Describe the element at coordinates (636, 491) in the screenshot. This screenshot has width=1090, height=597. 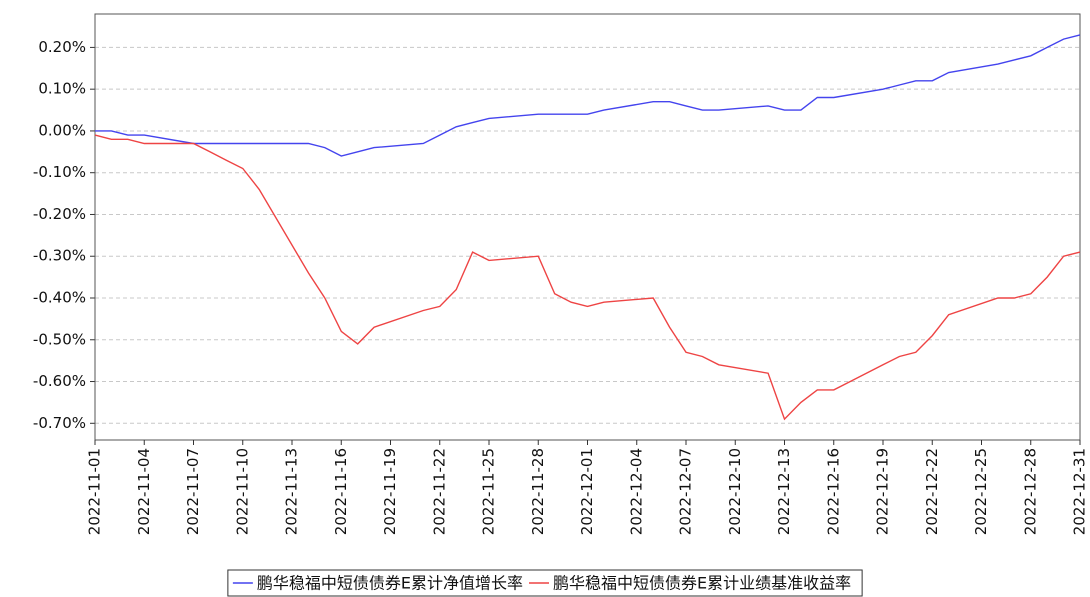
I see `x-tick-label: 2022-12-04` at that location.